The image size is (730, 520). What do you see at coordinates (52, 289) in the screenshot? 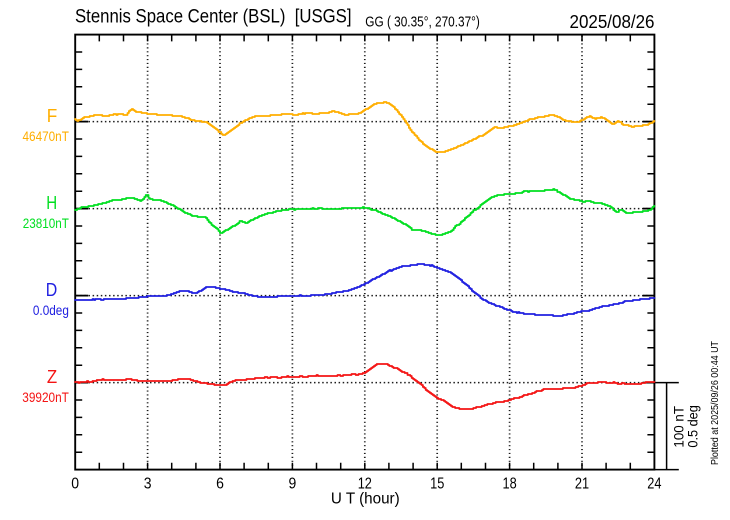
I see `svg-text: D` at bounding box center [52, 289].